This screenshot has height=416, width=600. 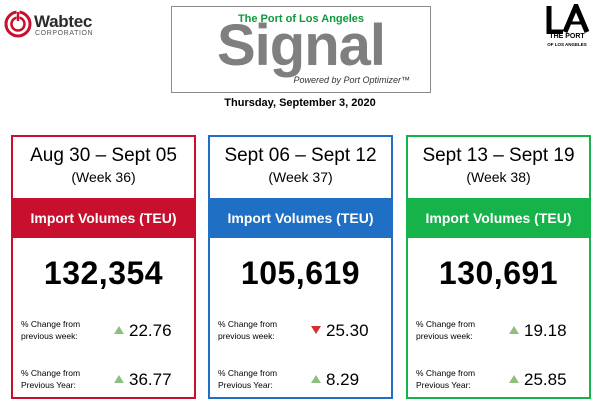 I want to click on change-week-row: % Change from previous week: 25.30, so click(x=300, y=331).